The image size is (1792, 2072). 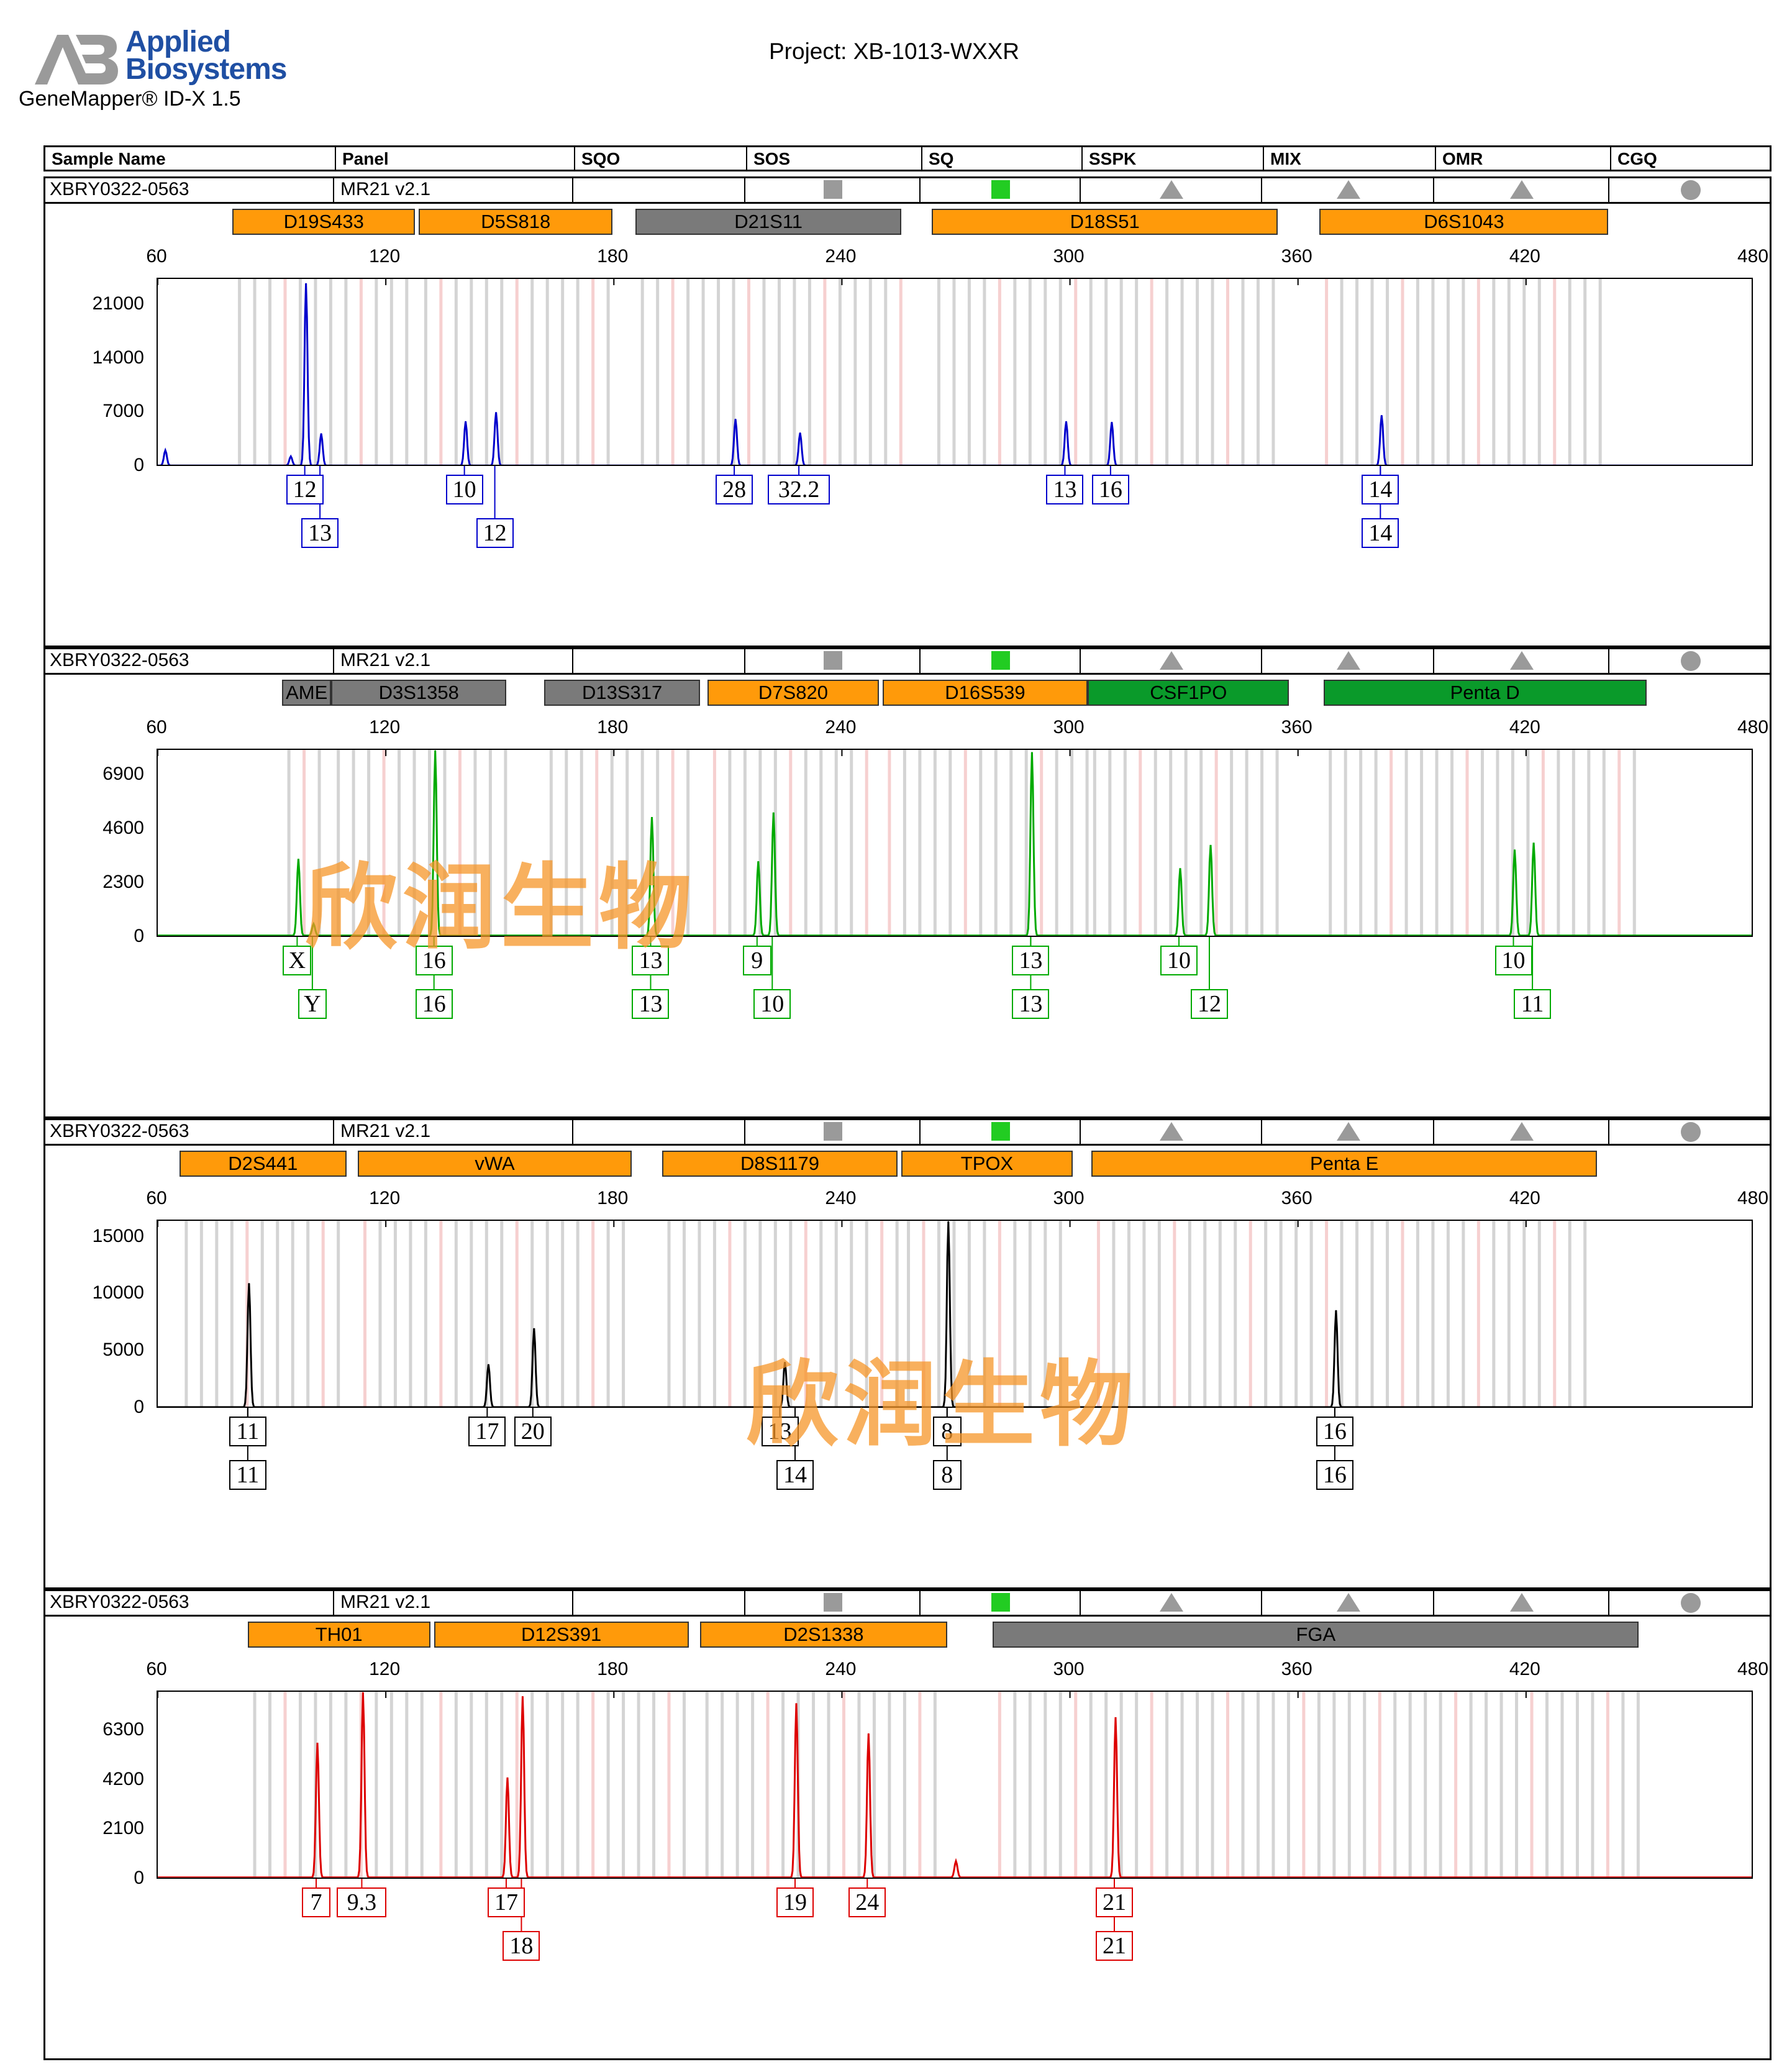 I want to click on flag-cell-sos, so click(x=833, y=660).